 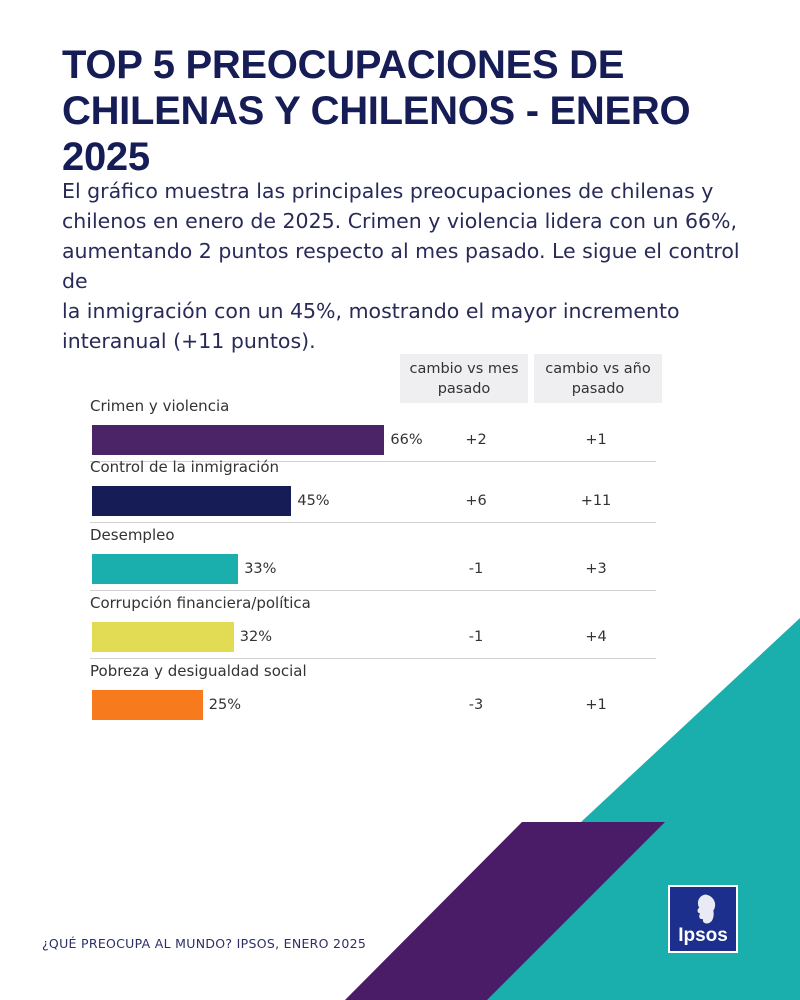 What do you see at coordinates (476, 705) in the screenshot?
I see `month-change-value: -3` at bounding box center [476, 705].